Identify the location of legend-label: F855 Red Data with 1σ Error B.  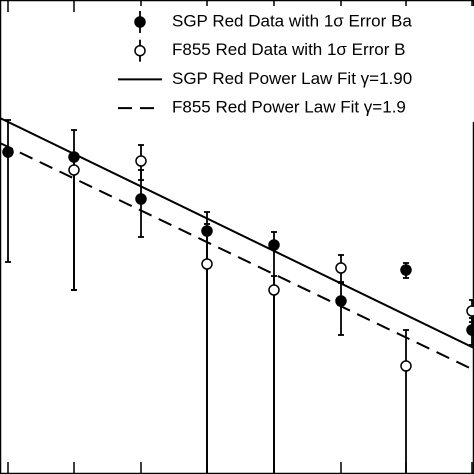
(288, 49).